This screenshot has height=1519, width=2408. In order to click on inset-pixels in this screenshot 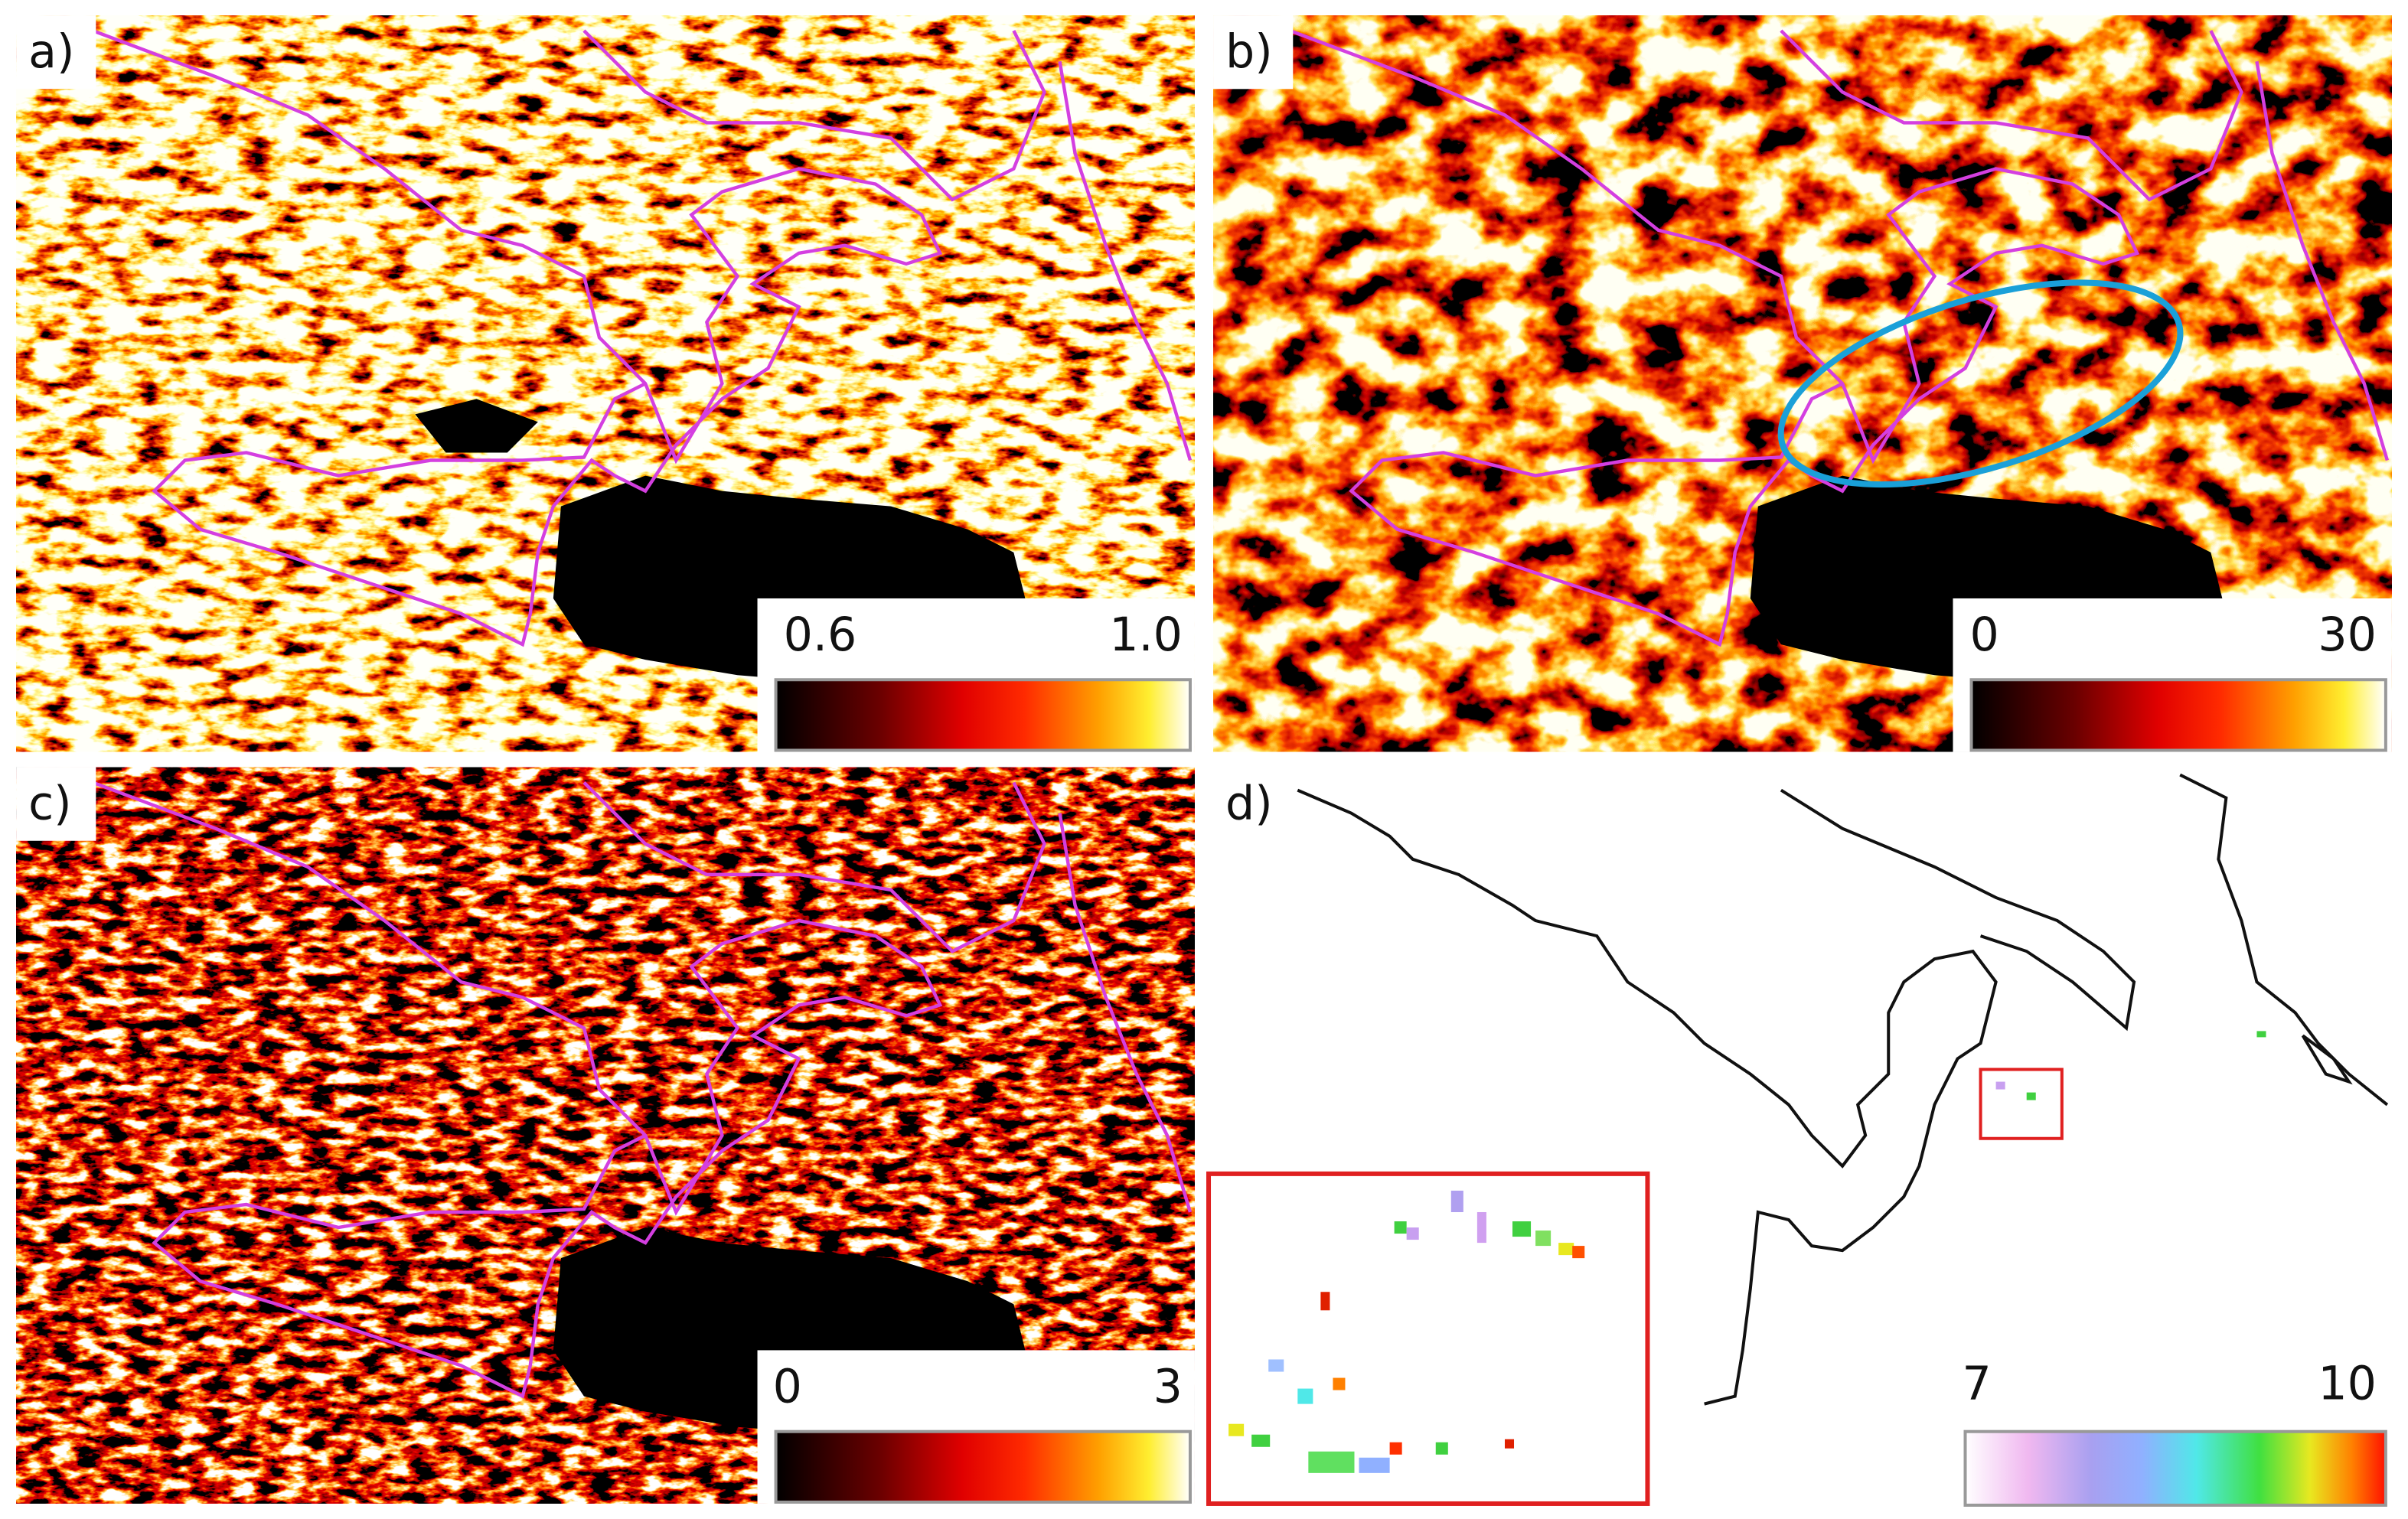, I will do `click(1747, 1252)`.